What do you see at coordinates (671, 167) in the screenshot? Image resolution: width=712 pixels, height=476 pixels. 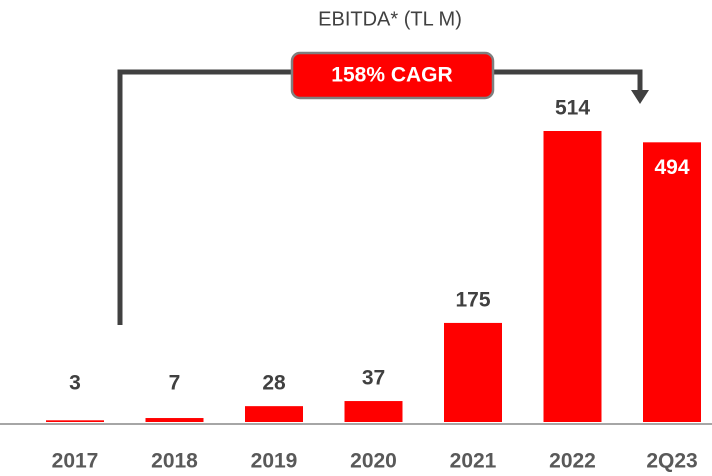 I see `value-label: 494` at bounding box center [671, 167].